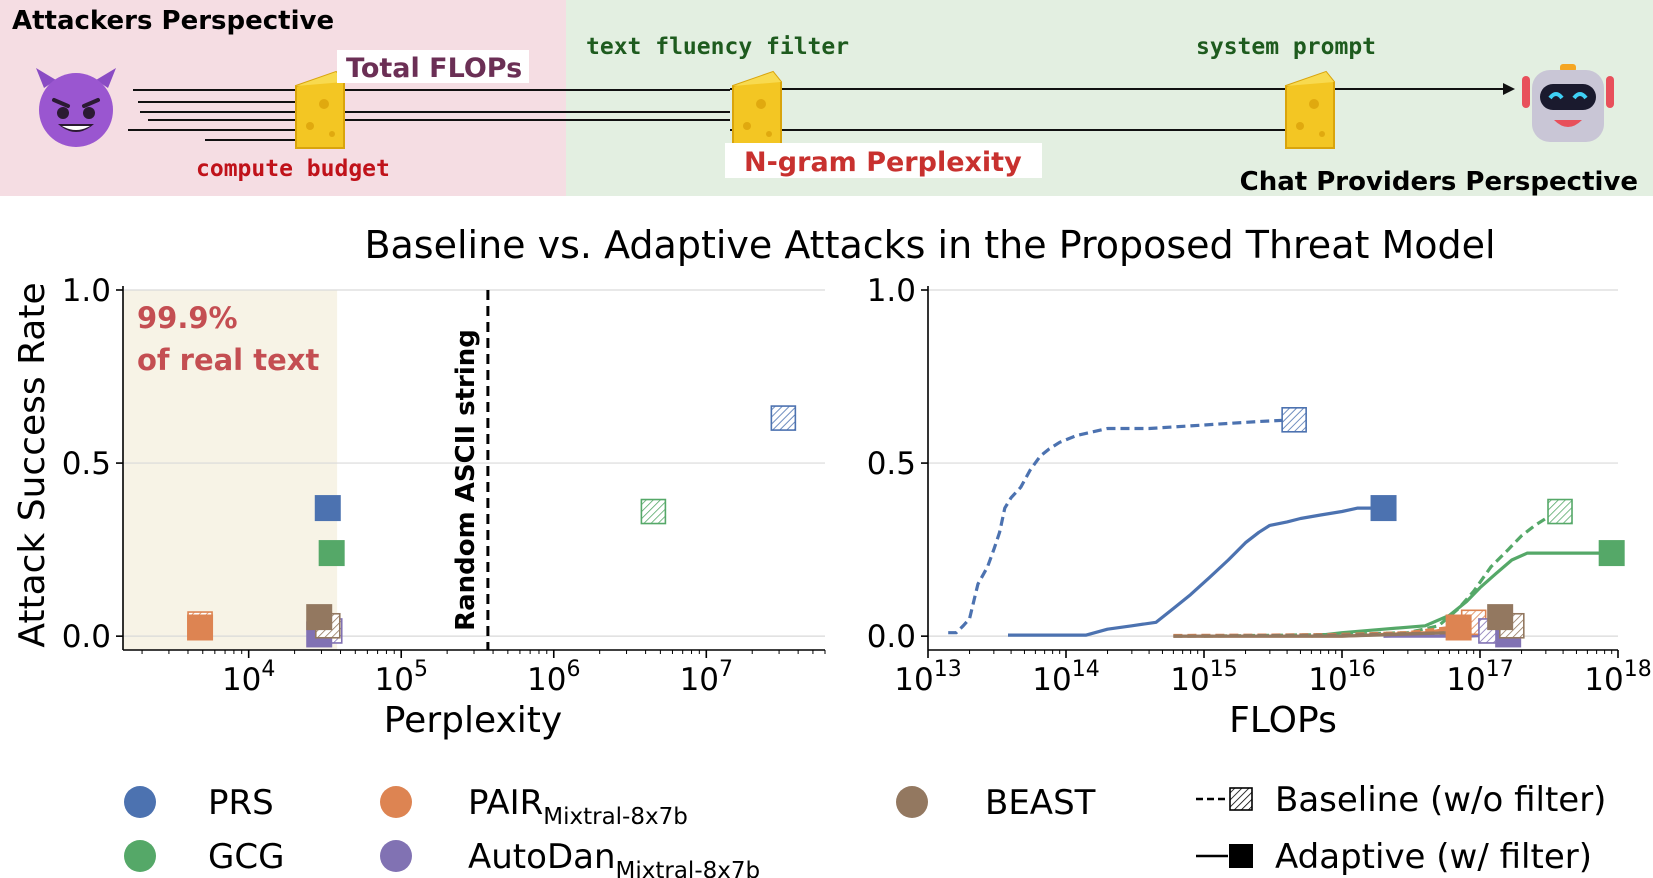 The image size is (1653, 878). I want to click on ngram-perplexity-box, so click(883, 160).